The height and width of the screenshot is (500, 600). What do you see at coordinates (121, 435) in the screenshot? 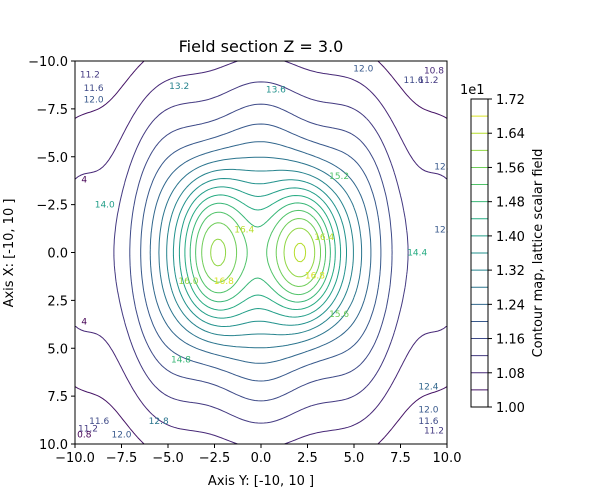
I see `contour-label-26: 12.0` at bounding box center [121, 435].